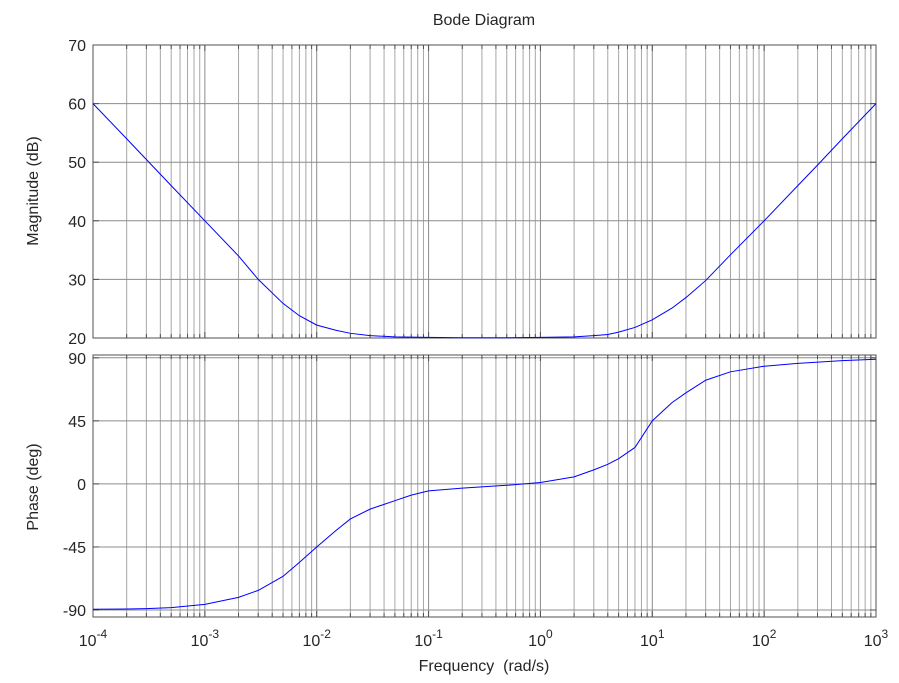 This screenshot has width=899, height=683. Describe the element at coordinates (81, 485) in the screenshot. I see `y-tick-label: 0` at that location.